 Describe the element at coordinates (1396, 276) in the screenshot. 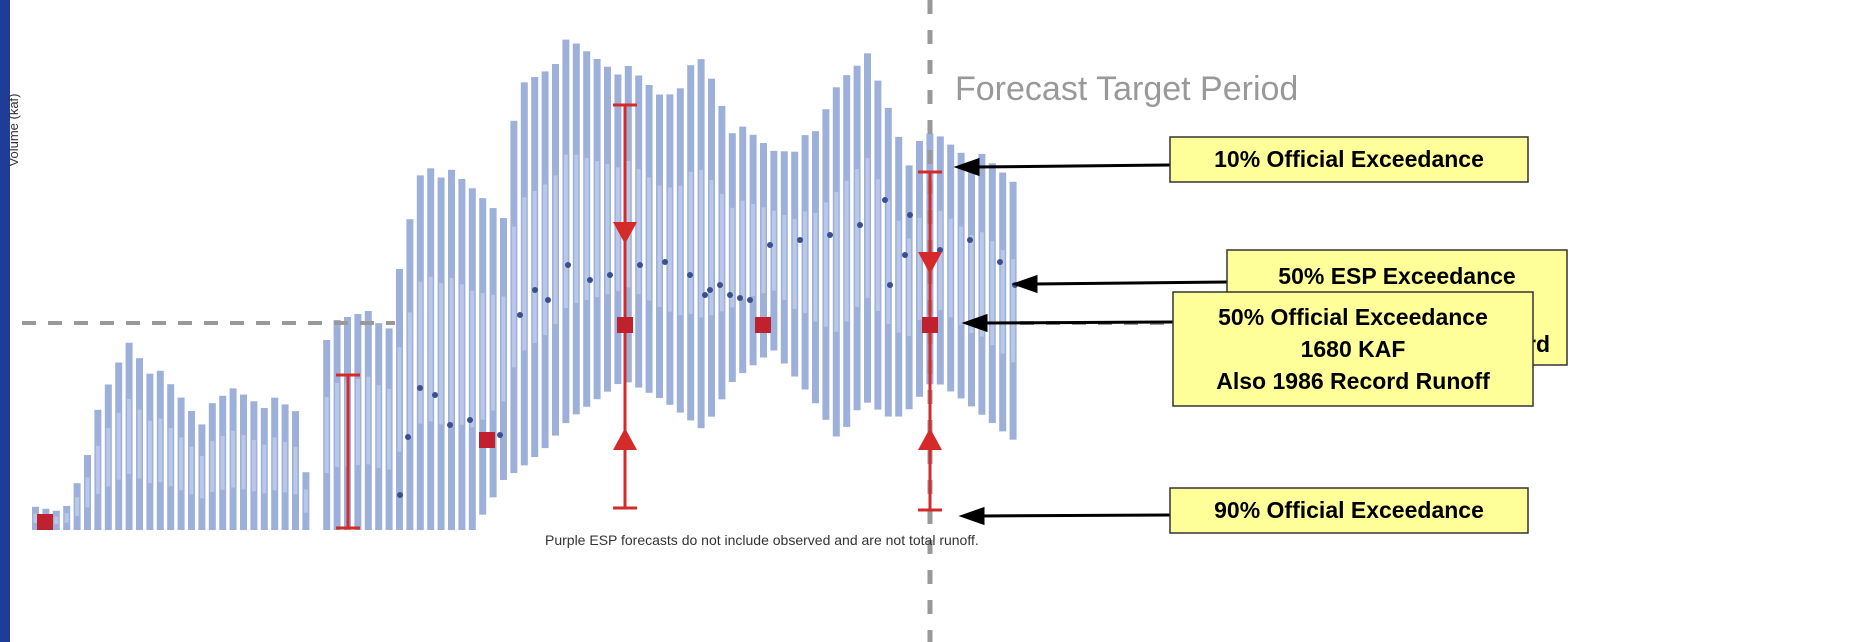

I see `callout-text: 50% ESP Exceedance` at that location.